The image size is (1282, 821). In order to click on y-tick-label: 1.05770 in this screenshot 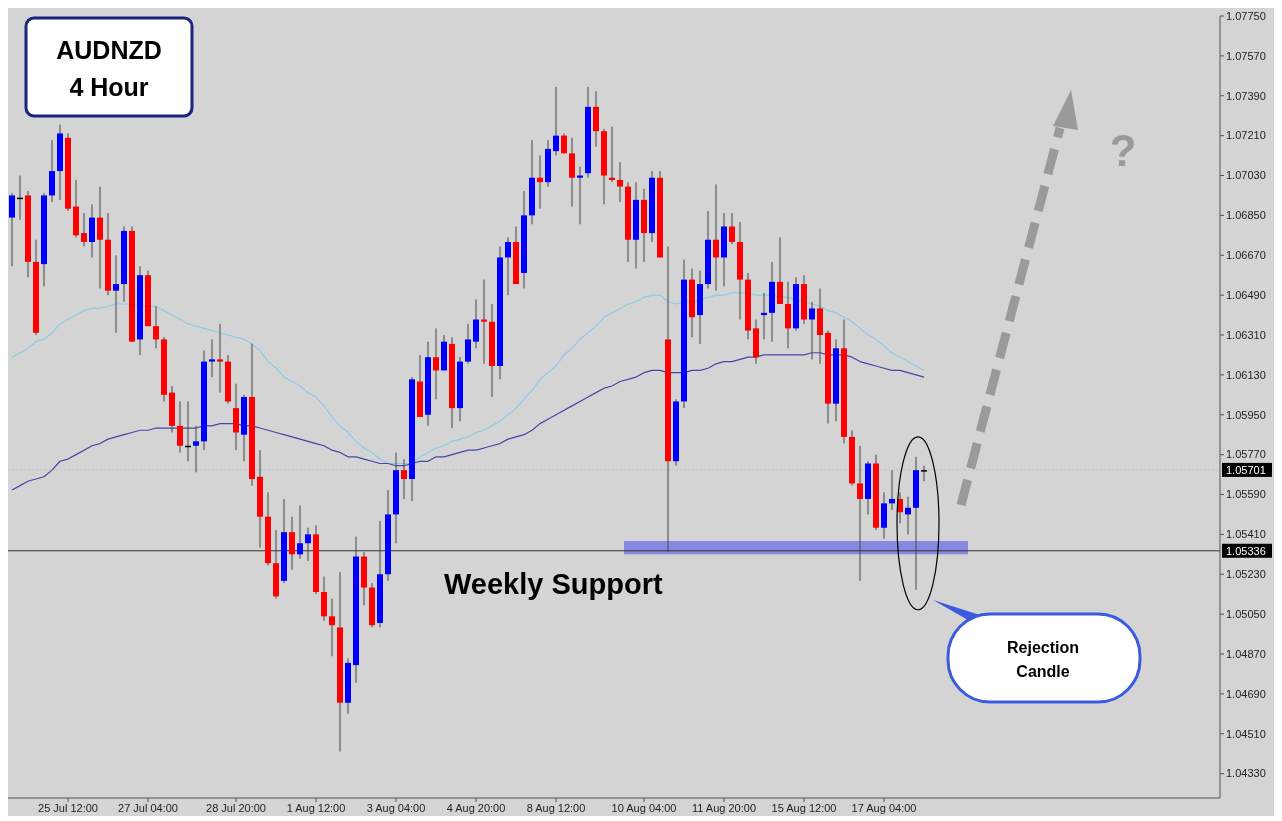, I will do `click(1246, 454)`.